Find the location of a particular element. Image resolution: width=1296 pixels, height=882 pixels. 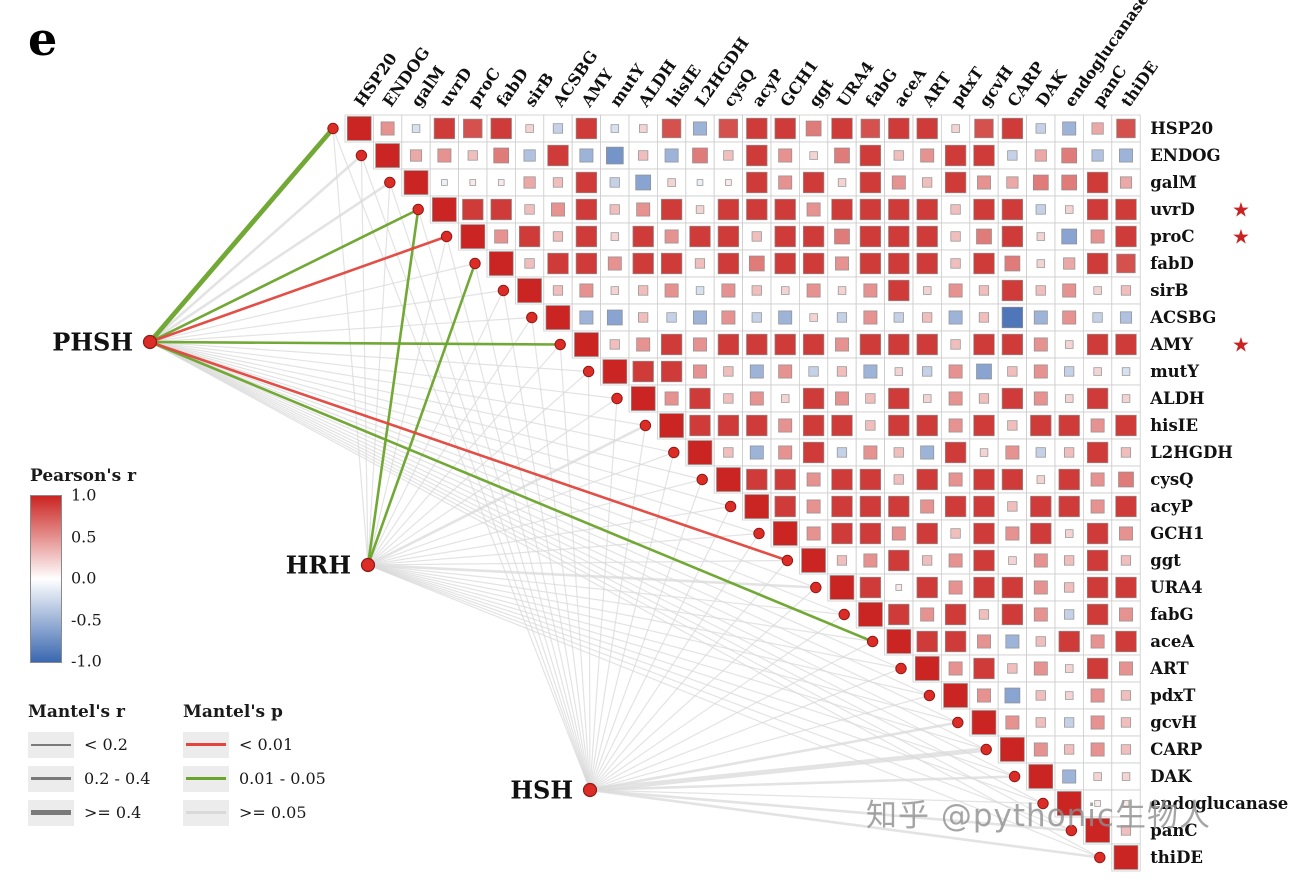

pearson-gradient: 1.0 0.5 0.0 -0.5 -1.0 is located at coordinates (83, 578).